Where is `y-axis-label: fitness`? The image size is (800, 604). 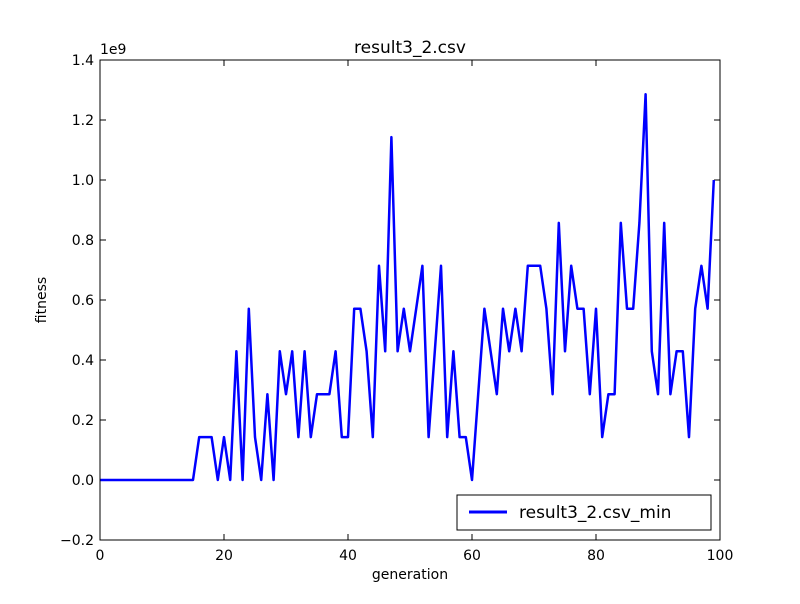
y-axis-label: fitness is located at coordinates (42, 300).